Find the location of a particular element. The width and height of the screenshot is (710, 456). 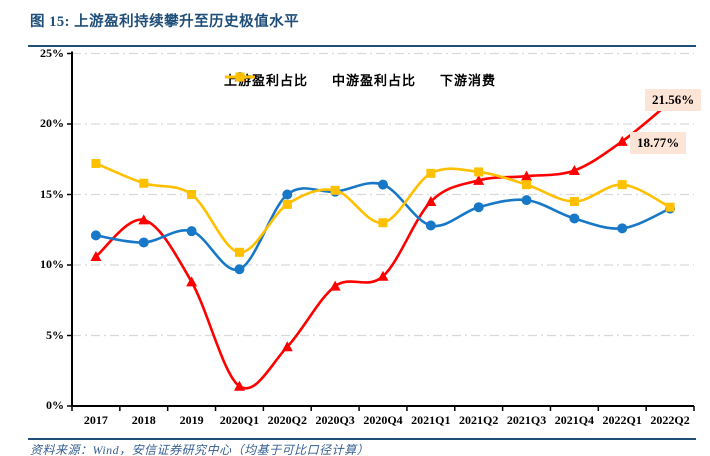

series-1-point-2017 is located at coordinates (95, 235).